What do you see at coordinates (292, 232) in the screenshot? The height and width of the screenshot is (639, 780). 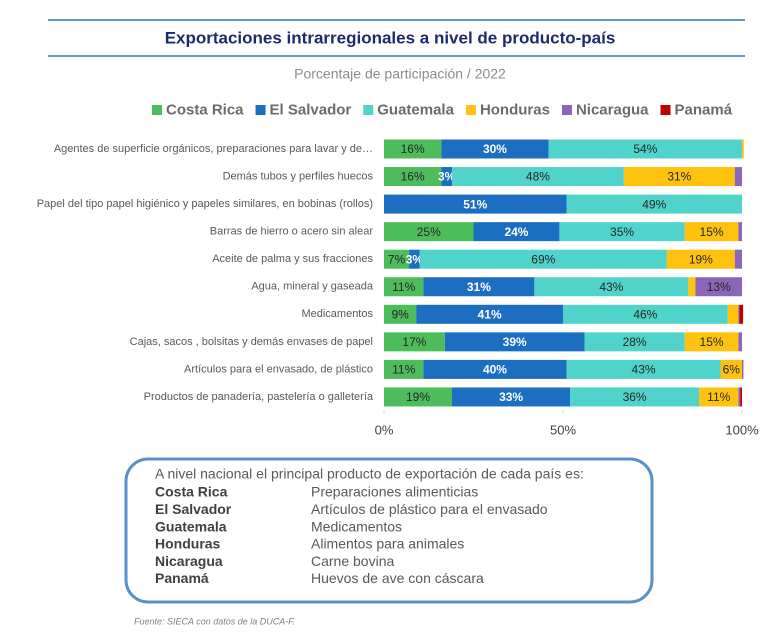 I see `y-tick-label: Barras de hierro o acero sin alear` at bounding box center [292, 232].